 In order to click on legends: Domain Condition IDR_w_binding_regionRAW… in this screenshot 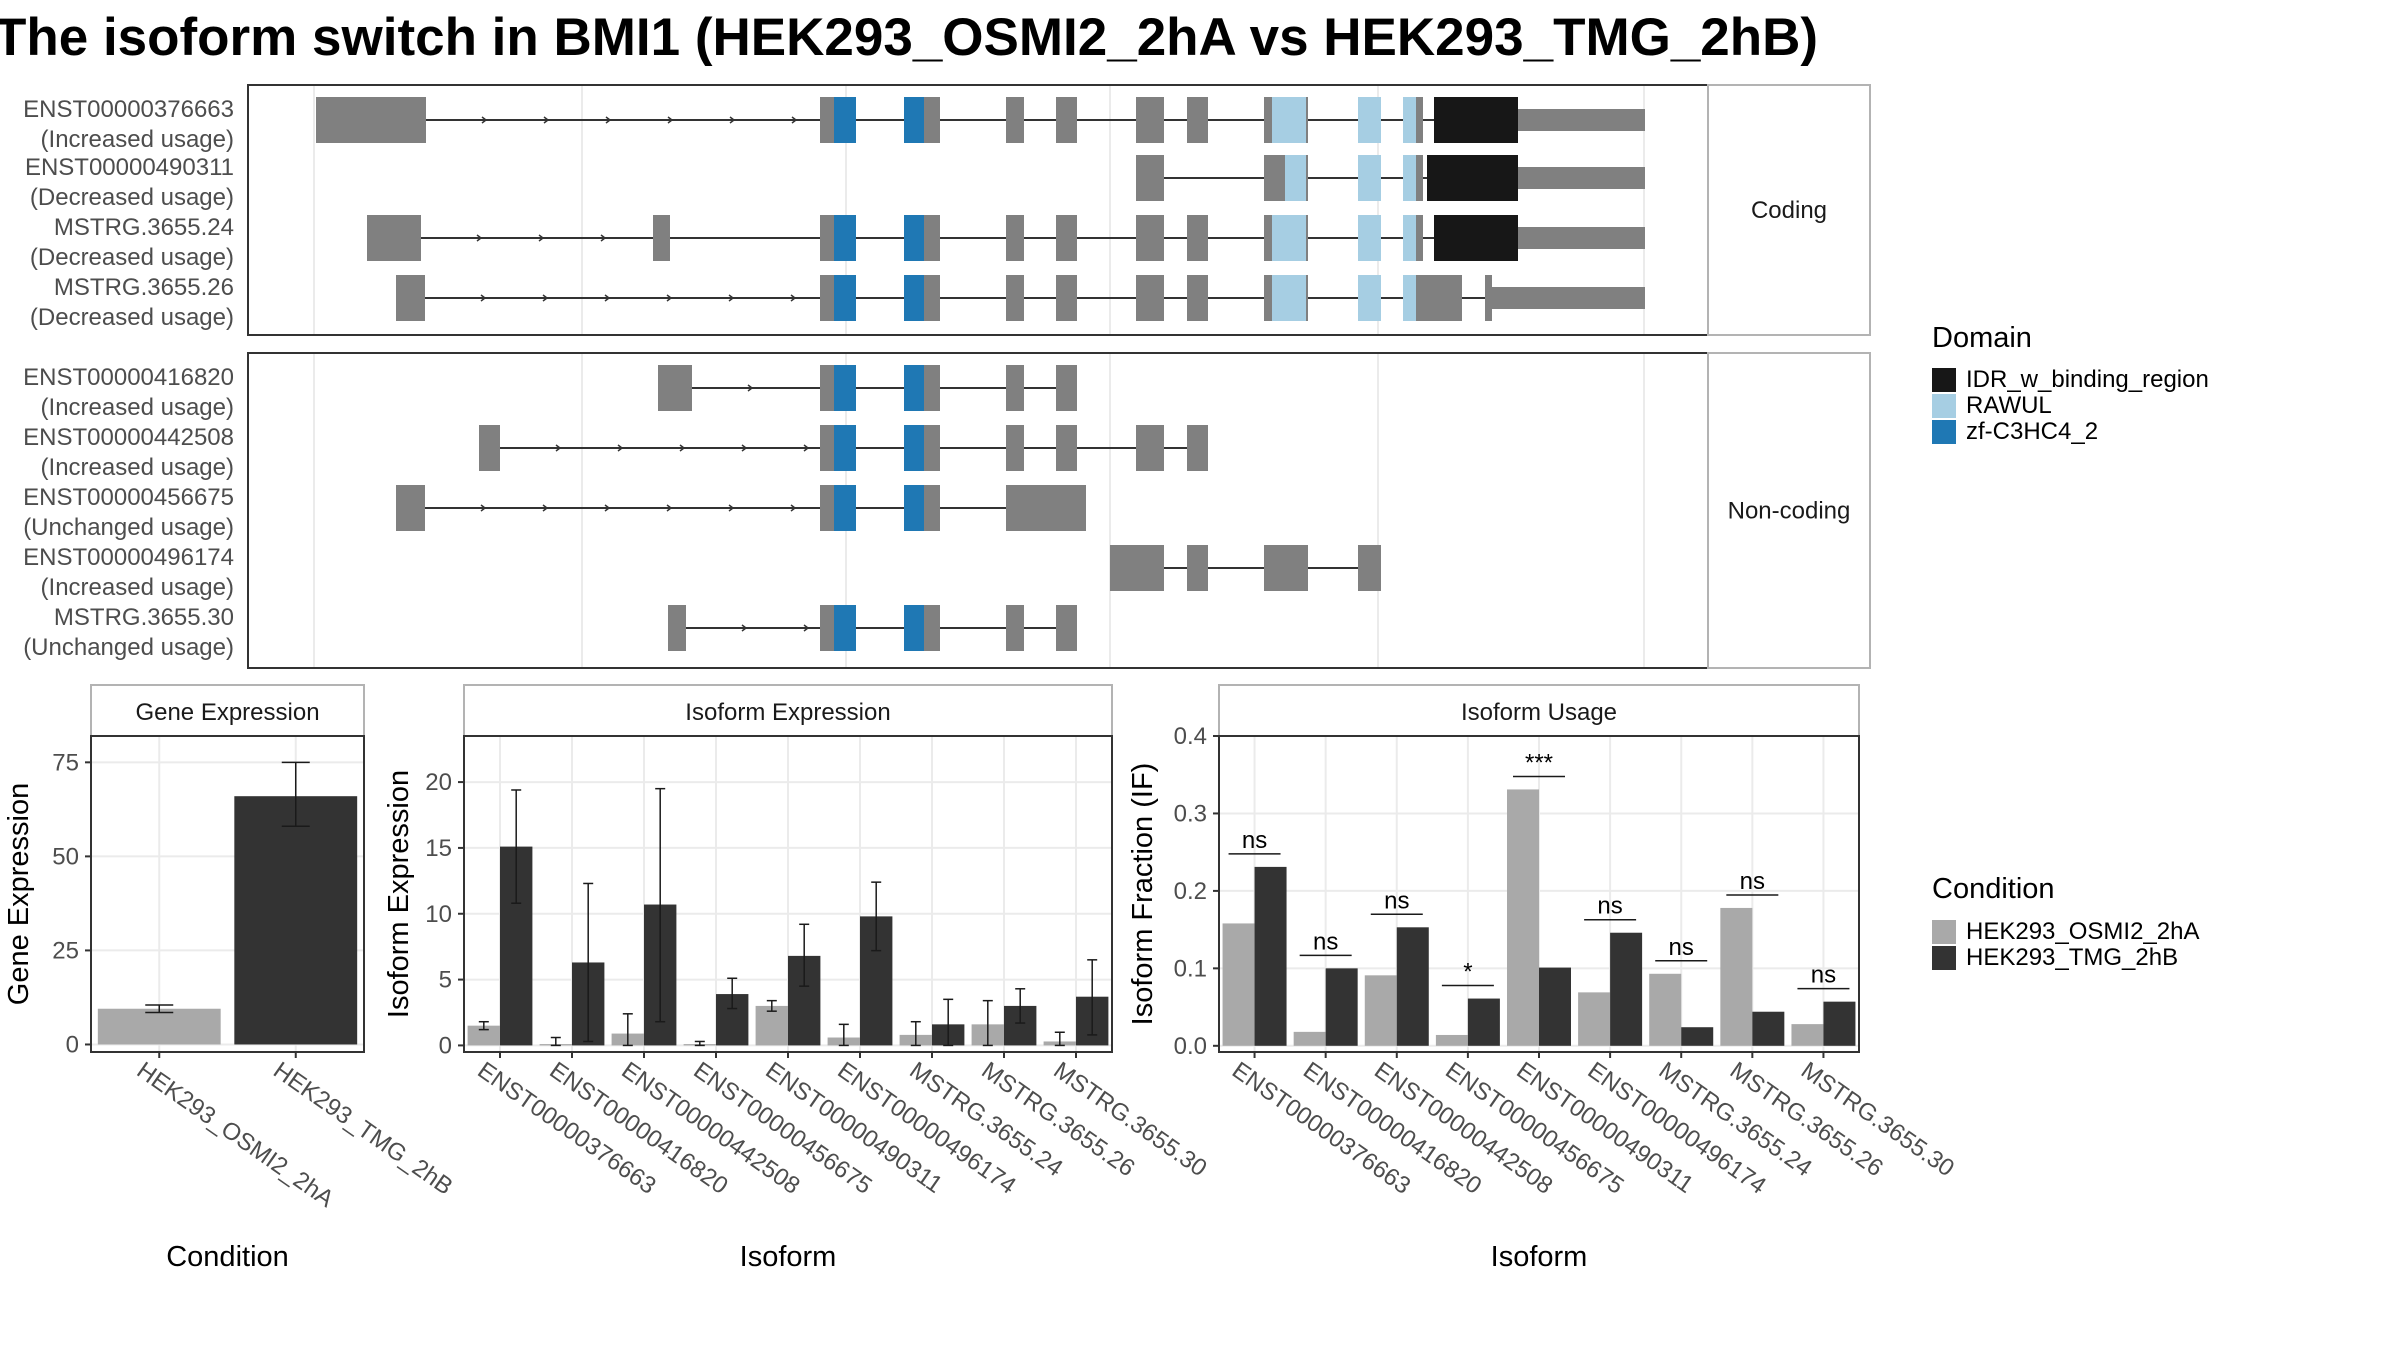, I will do `click(2070, 646)`.